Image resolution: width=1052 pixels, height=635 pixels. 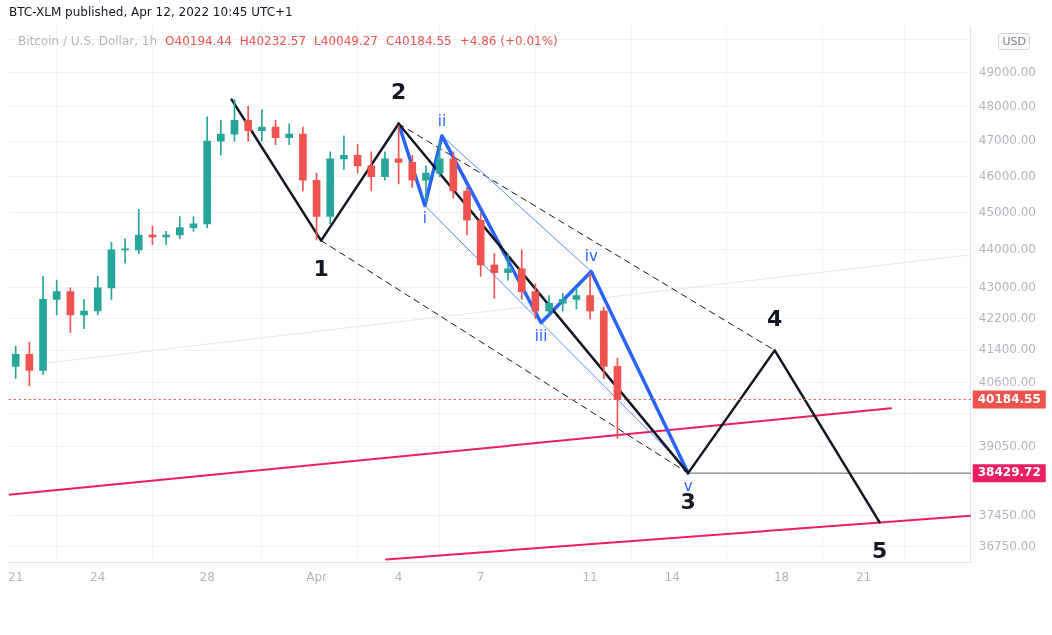 I want to click on annotation: 5, so click(x=879, y=551).